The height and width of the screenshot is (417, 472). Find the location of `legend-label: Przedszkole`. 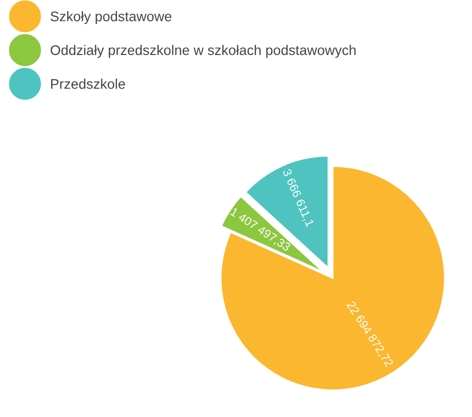

legend-label: Przedszkole is located at coordinates (88, 83).